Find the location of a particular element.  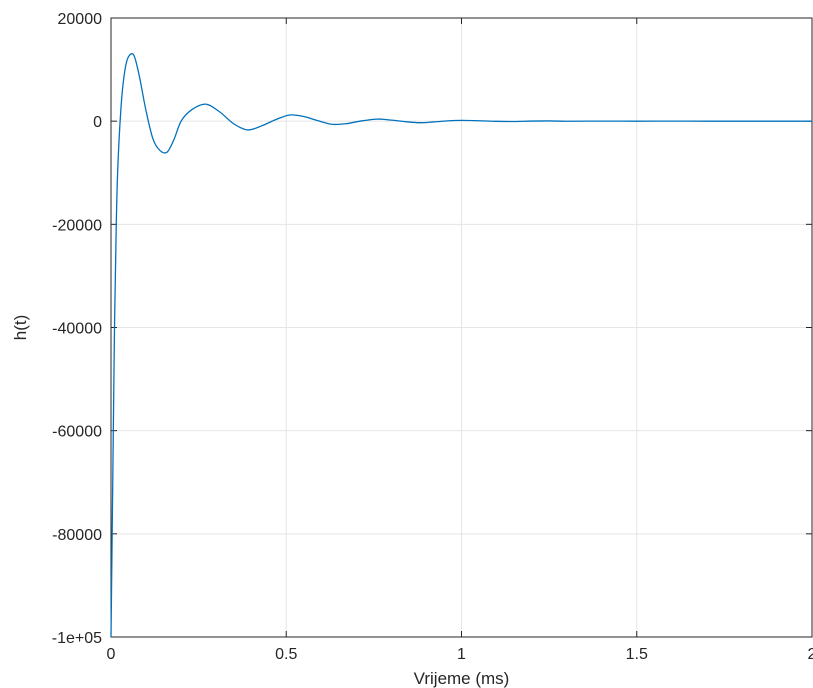

x-tick-label: 2 is located at coordinates (810, 654).